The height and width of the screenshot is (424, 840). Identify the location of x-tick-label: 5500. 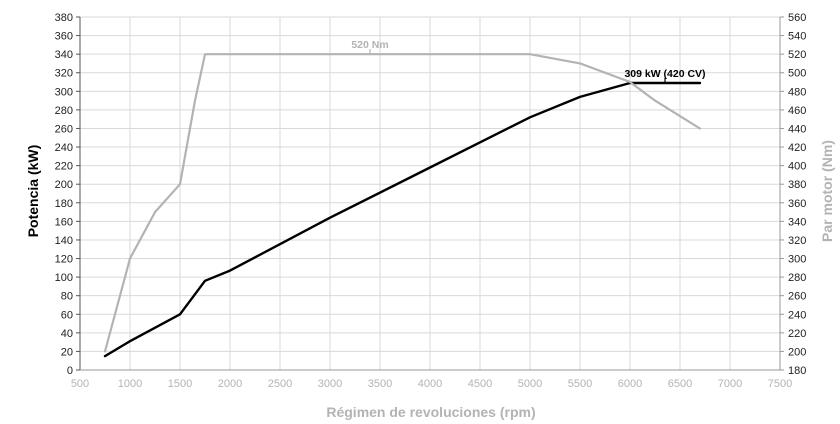
(580, 384).